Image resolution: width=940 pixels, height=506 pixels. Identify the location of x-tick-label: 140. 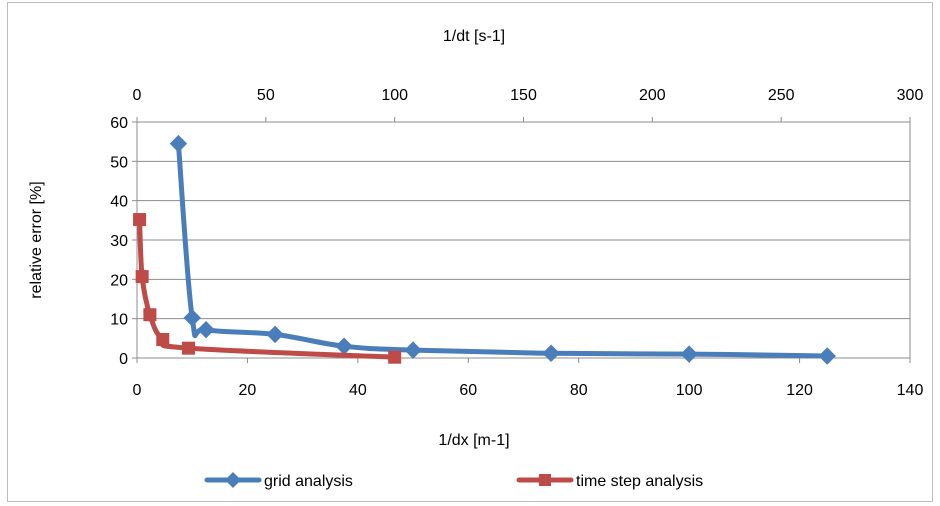
(910, 390).